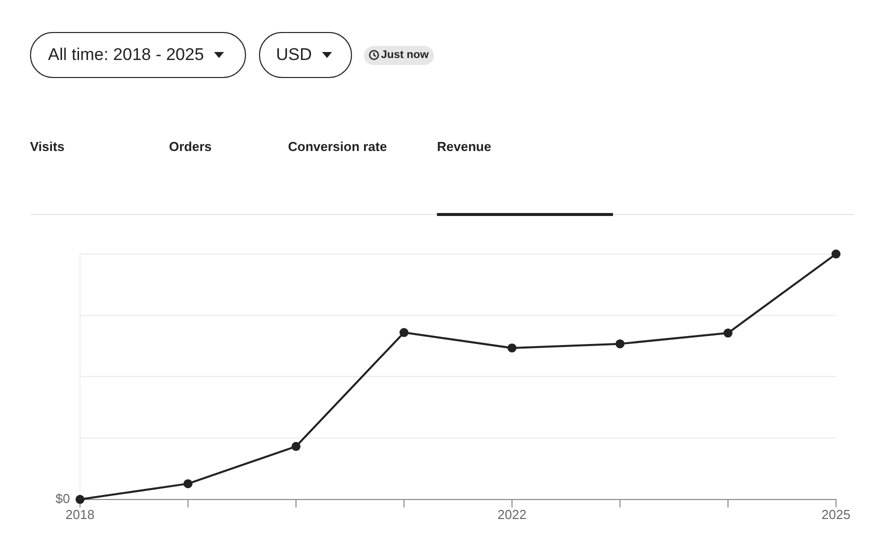  Describe the element at coordinates (138, 55) in the screenshot. I see `date-range-dropdown: All time: 2018 - 2025` at that location.